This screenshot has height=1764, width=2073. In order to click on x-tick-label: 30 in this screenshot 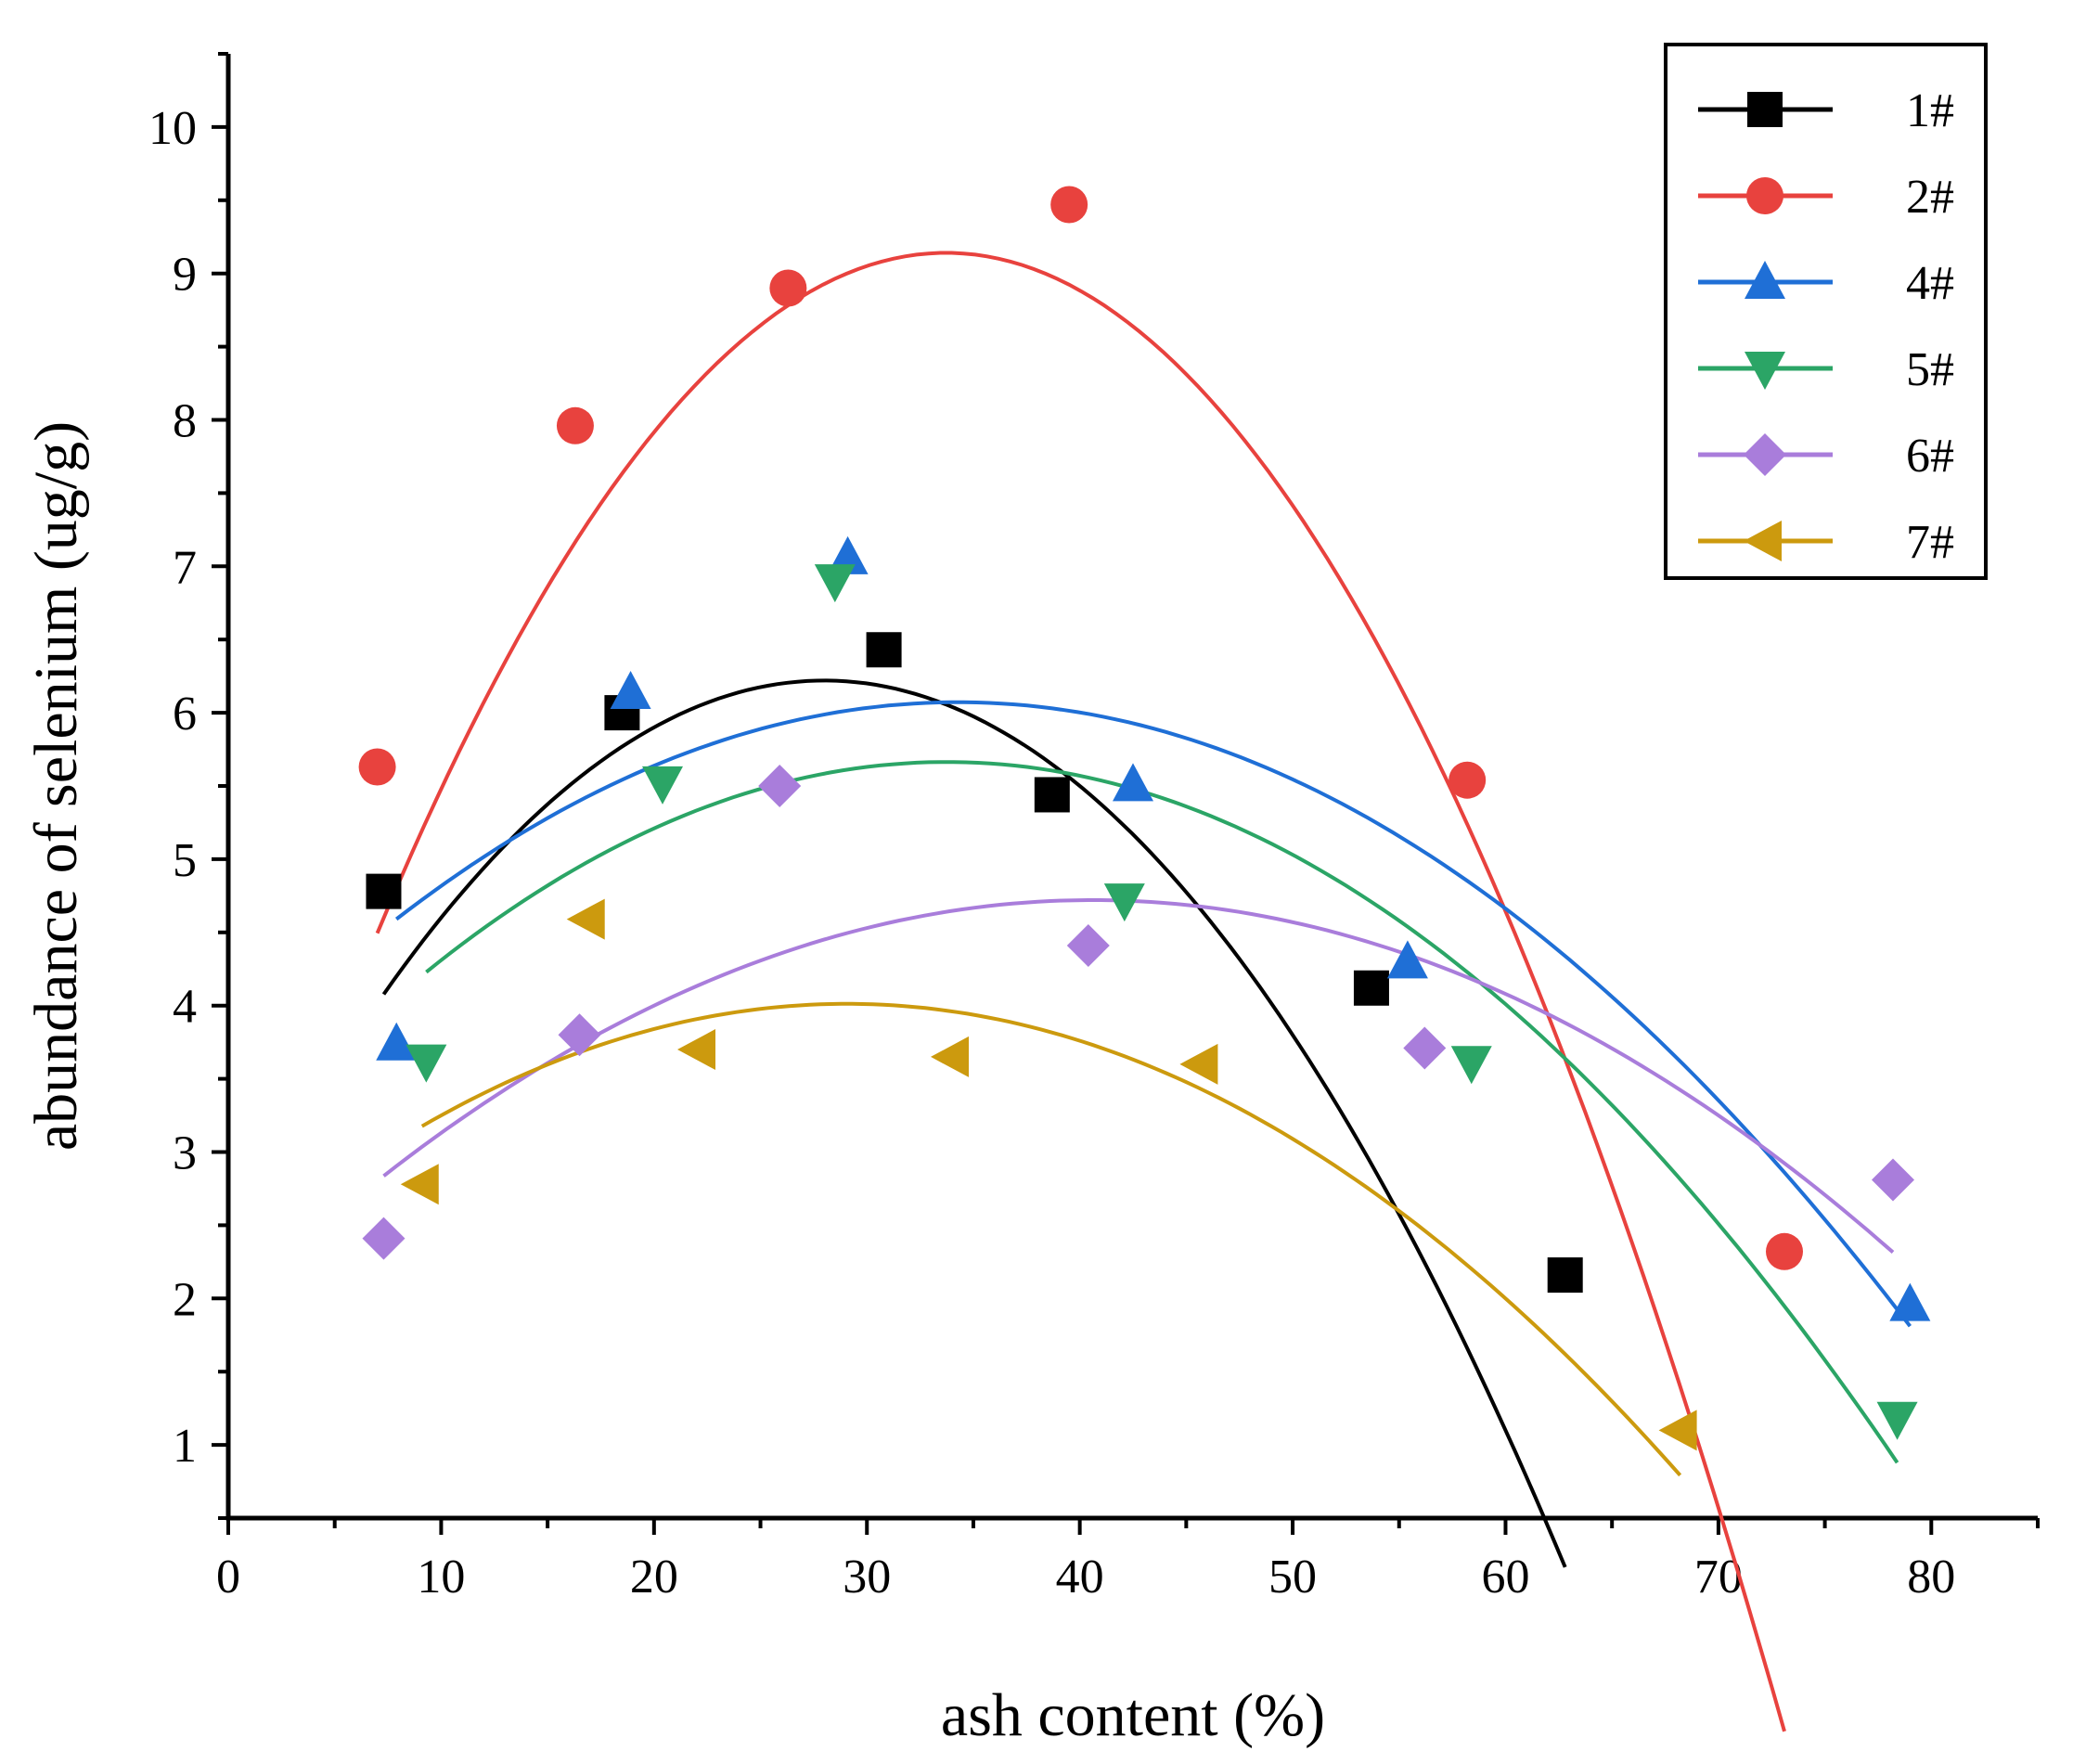, I will do `click(867, 1577)`.